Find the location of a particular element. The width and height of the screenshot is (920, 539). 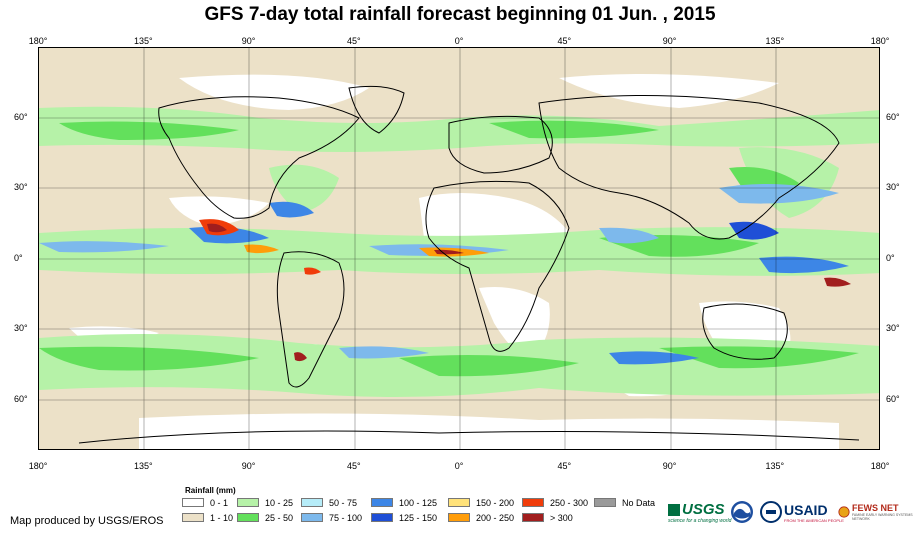

legend-item: 100 - 125 is located at coordinates (404, 502).